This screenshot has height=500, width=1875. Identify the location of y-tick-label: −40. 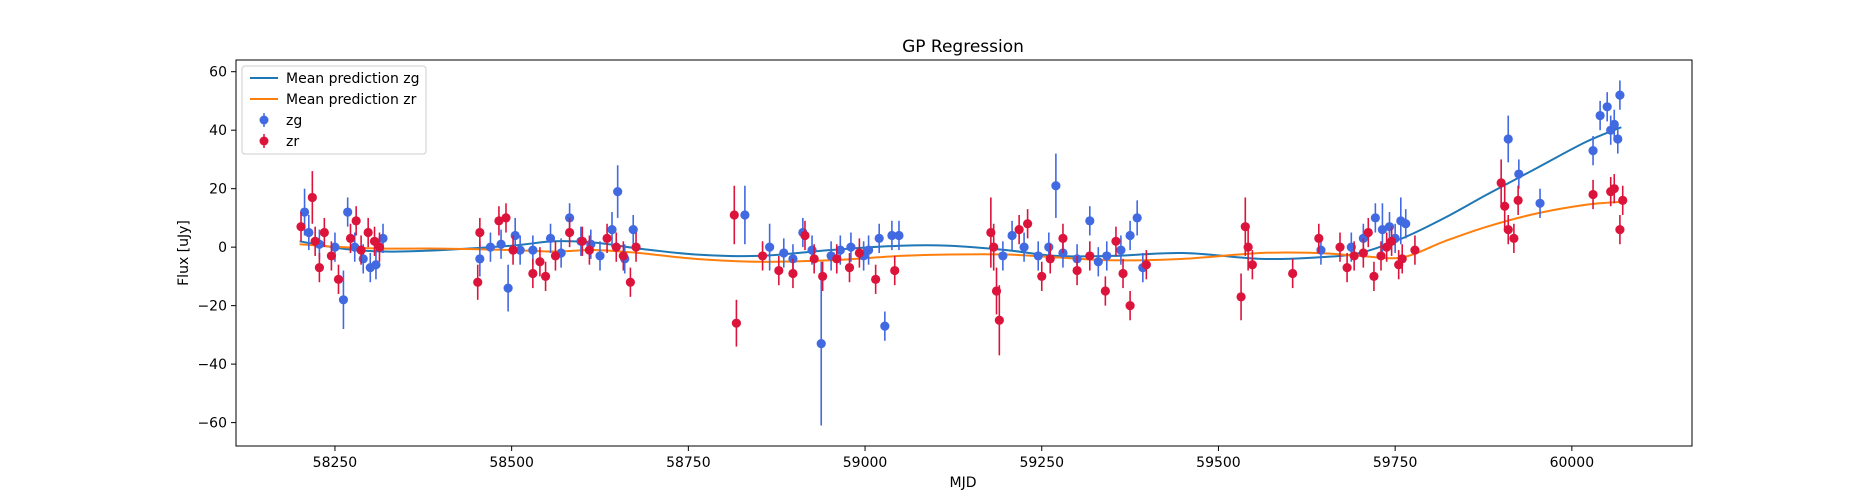
(212, 365).